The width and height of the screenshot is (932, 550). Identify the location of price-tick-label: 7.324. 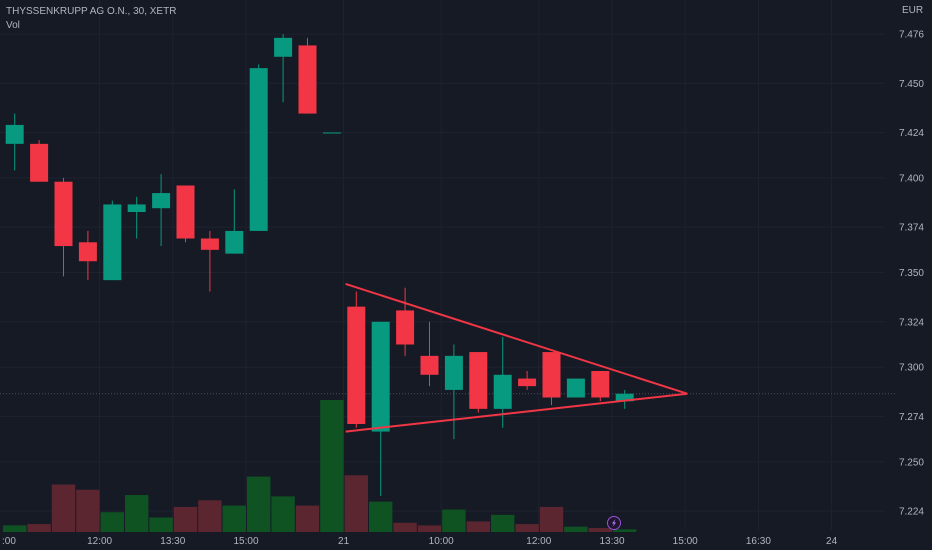
(911, 322).